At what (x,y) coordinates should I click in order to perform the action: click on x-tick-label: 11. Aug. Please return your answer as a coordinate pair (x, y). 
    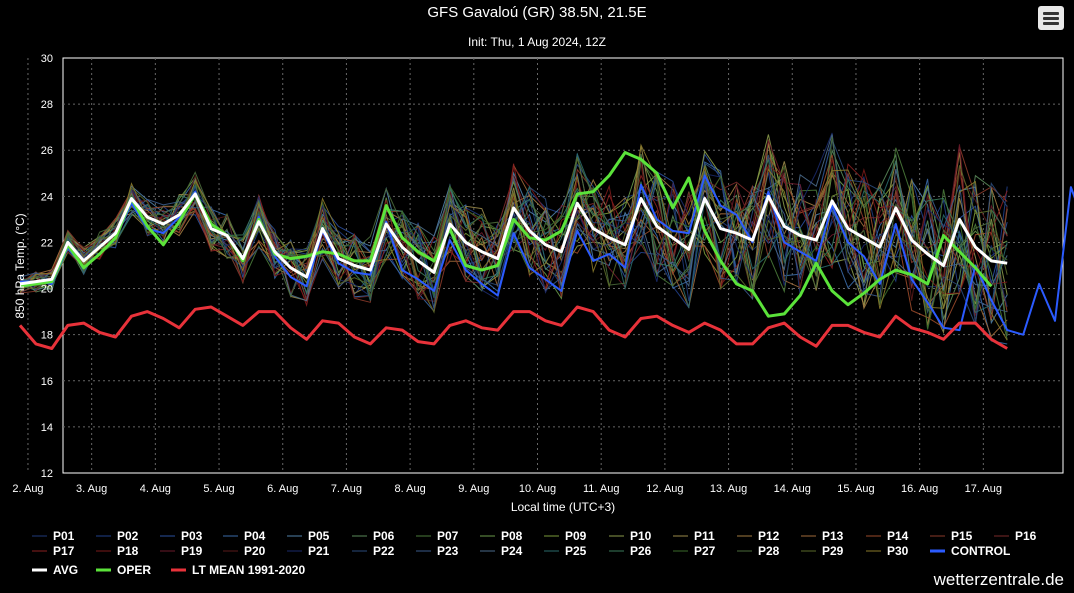
    Looking at the image, I should click on (601, 489).